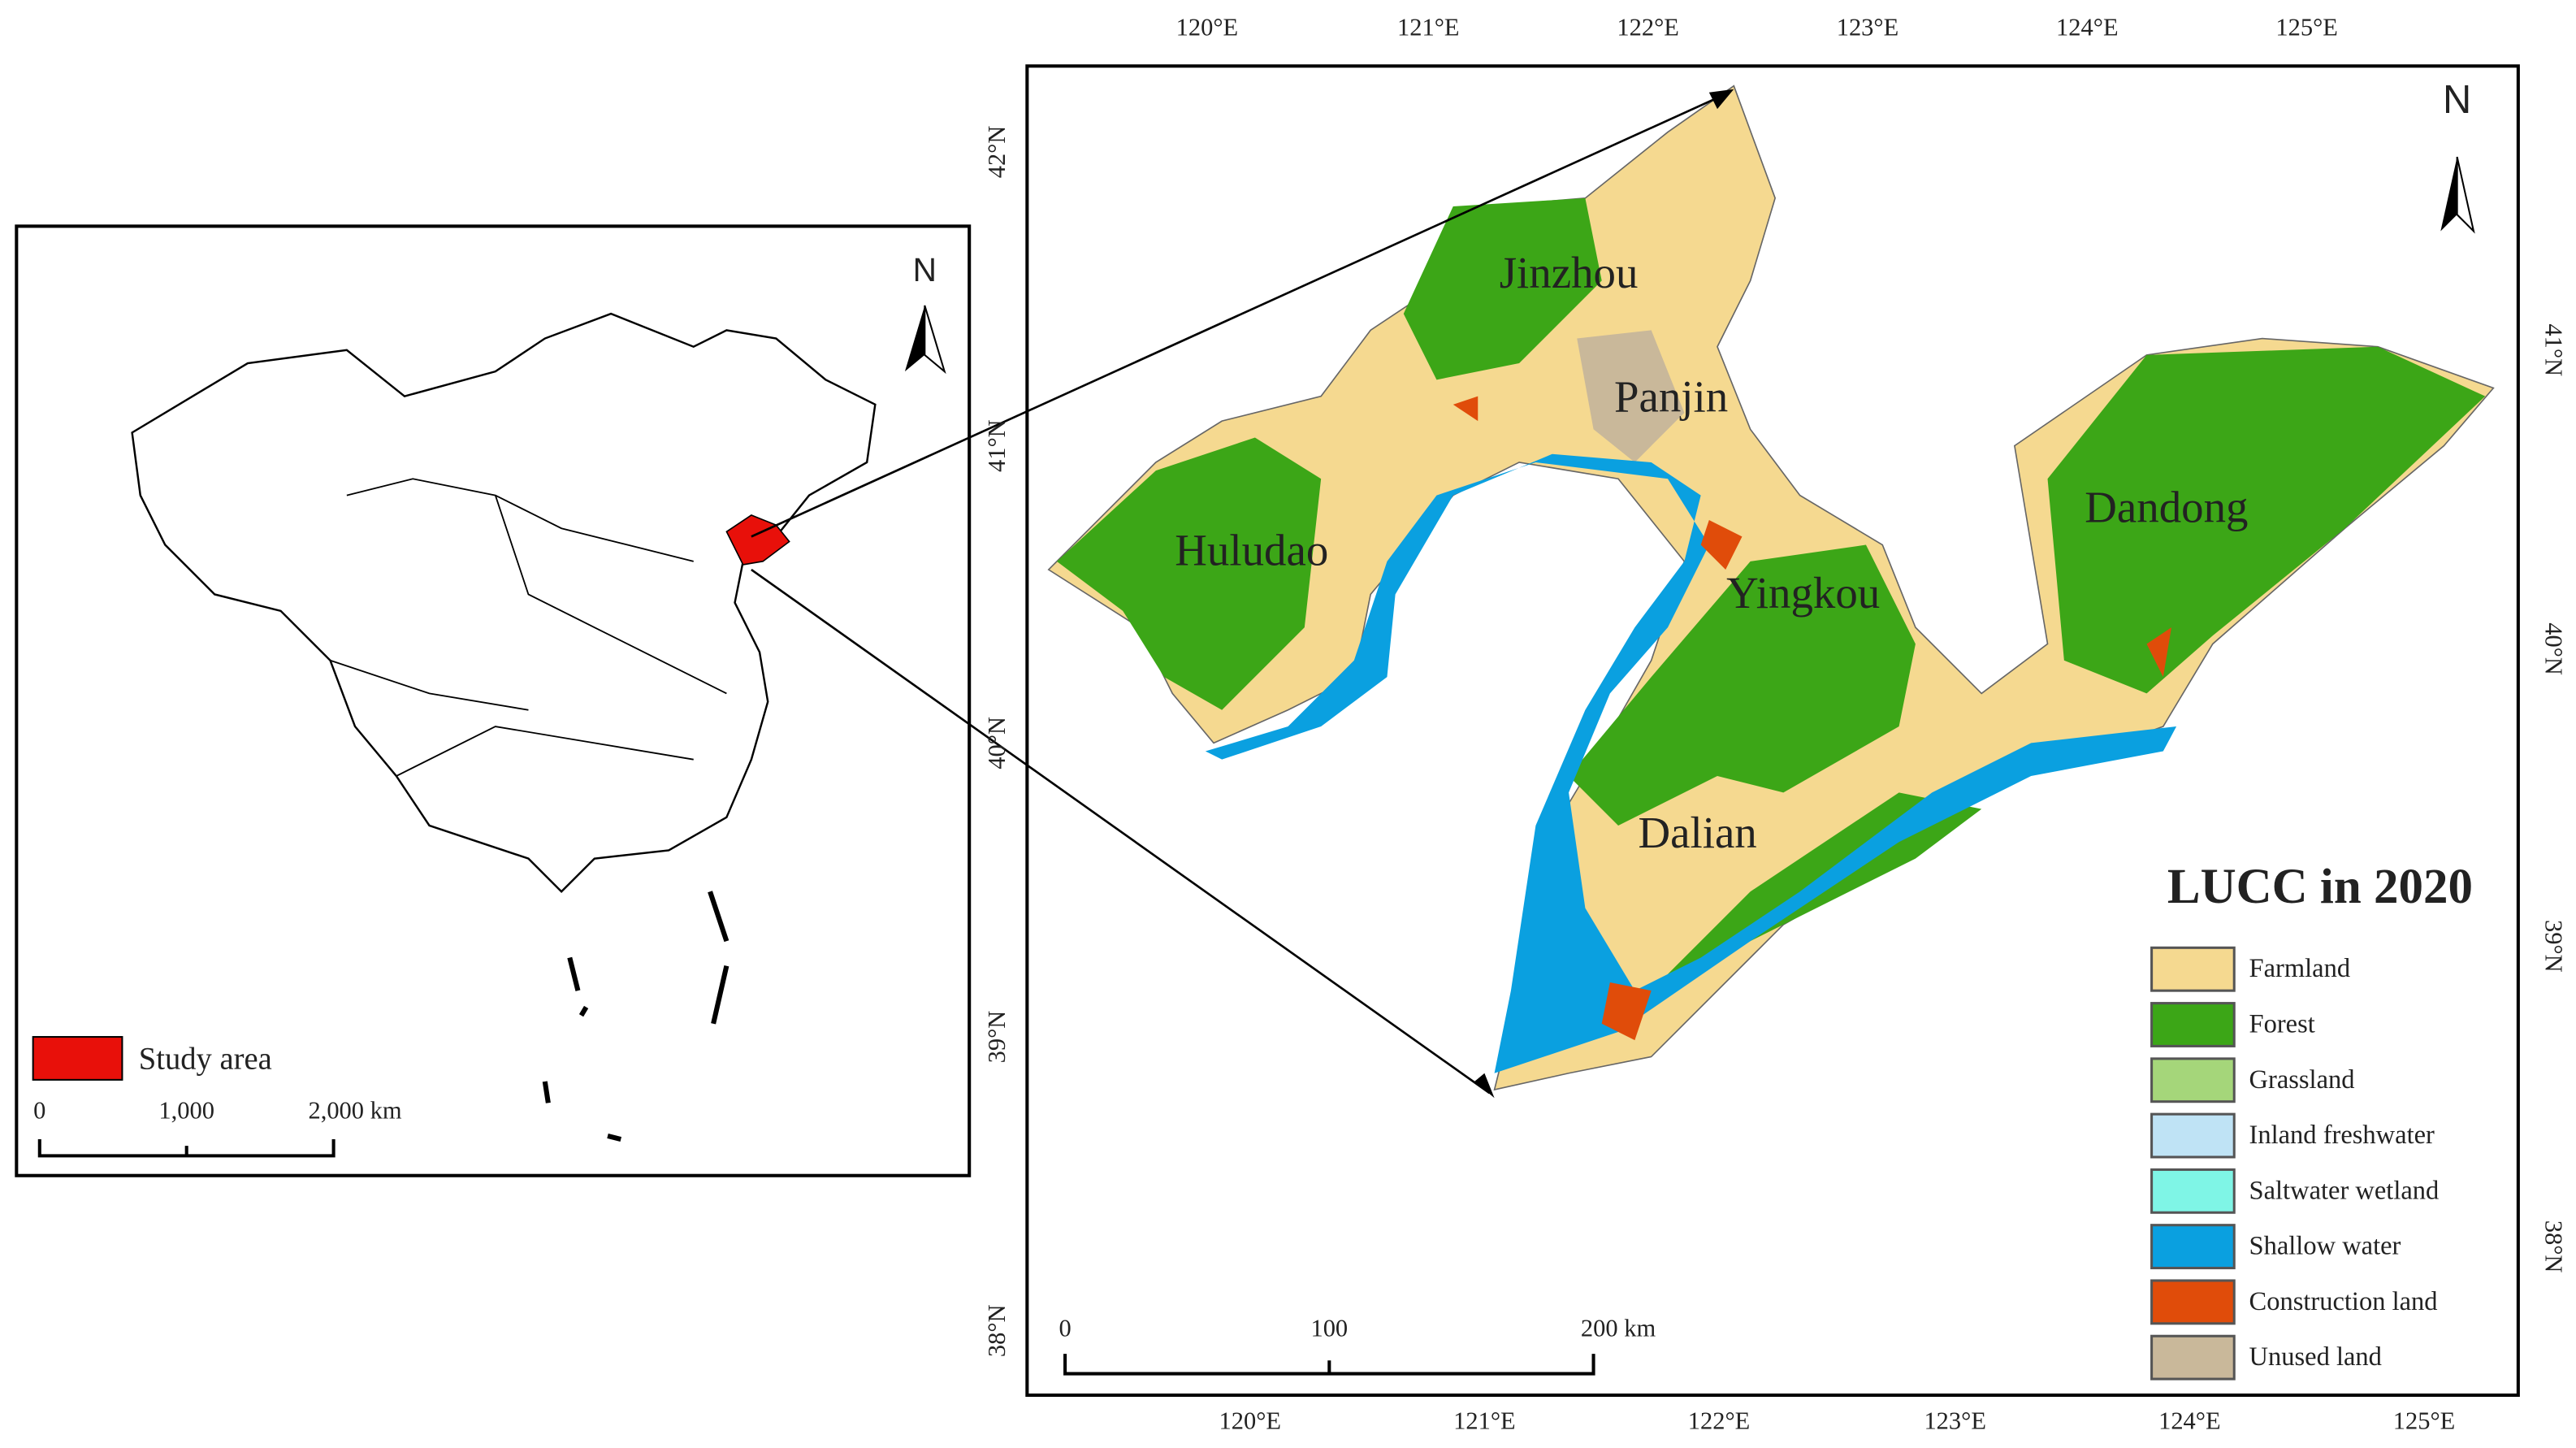 The width and height of the screenshot is (2576, 1448). Describe the element at coordinates (1803, 593) in the screenshot. I see `city-label: Yingkou` at that location.